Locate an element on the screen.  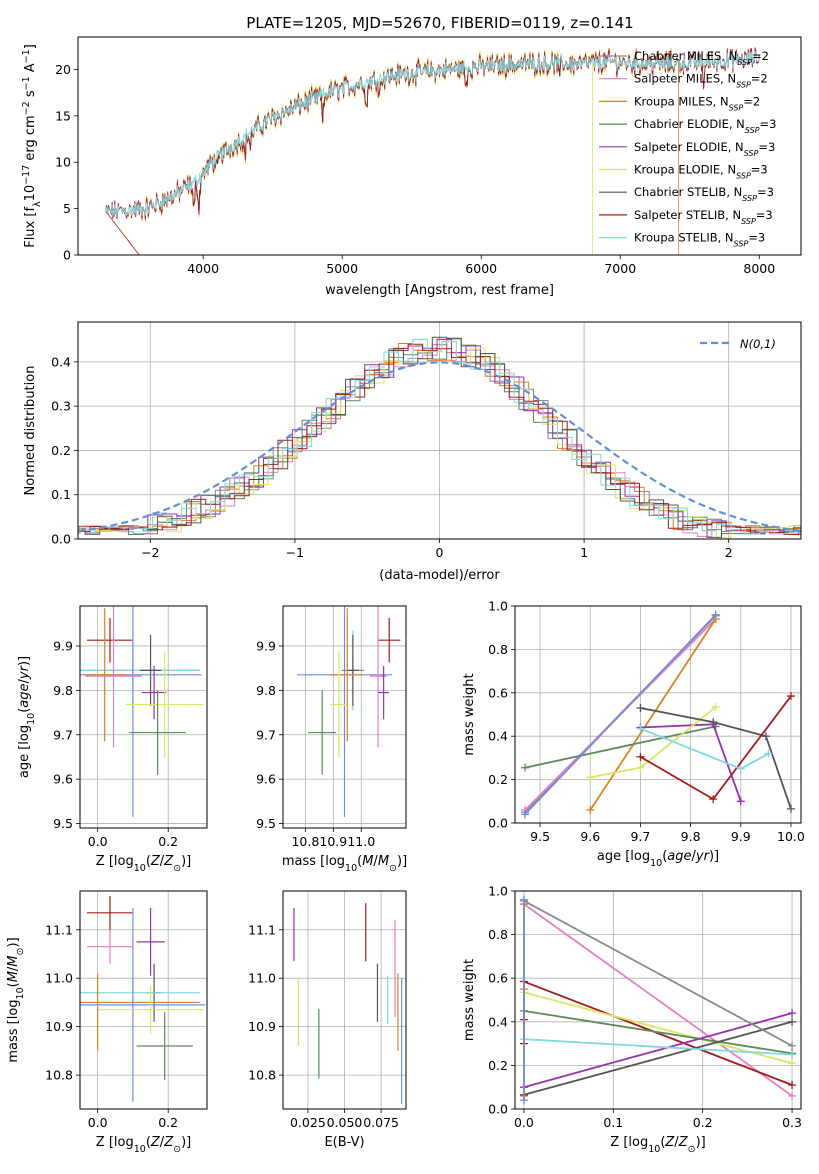
series-line-salpeter-elodie is located at coordinates (658, 1050).